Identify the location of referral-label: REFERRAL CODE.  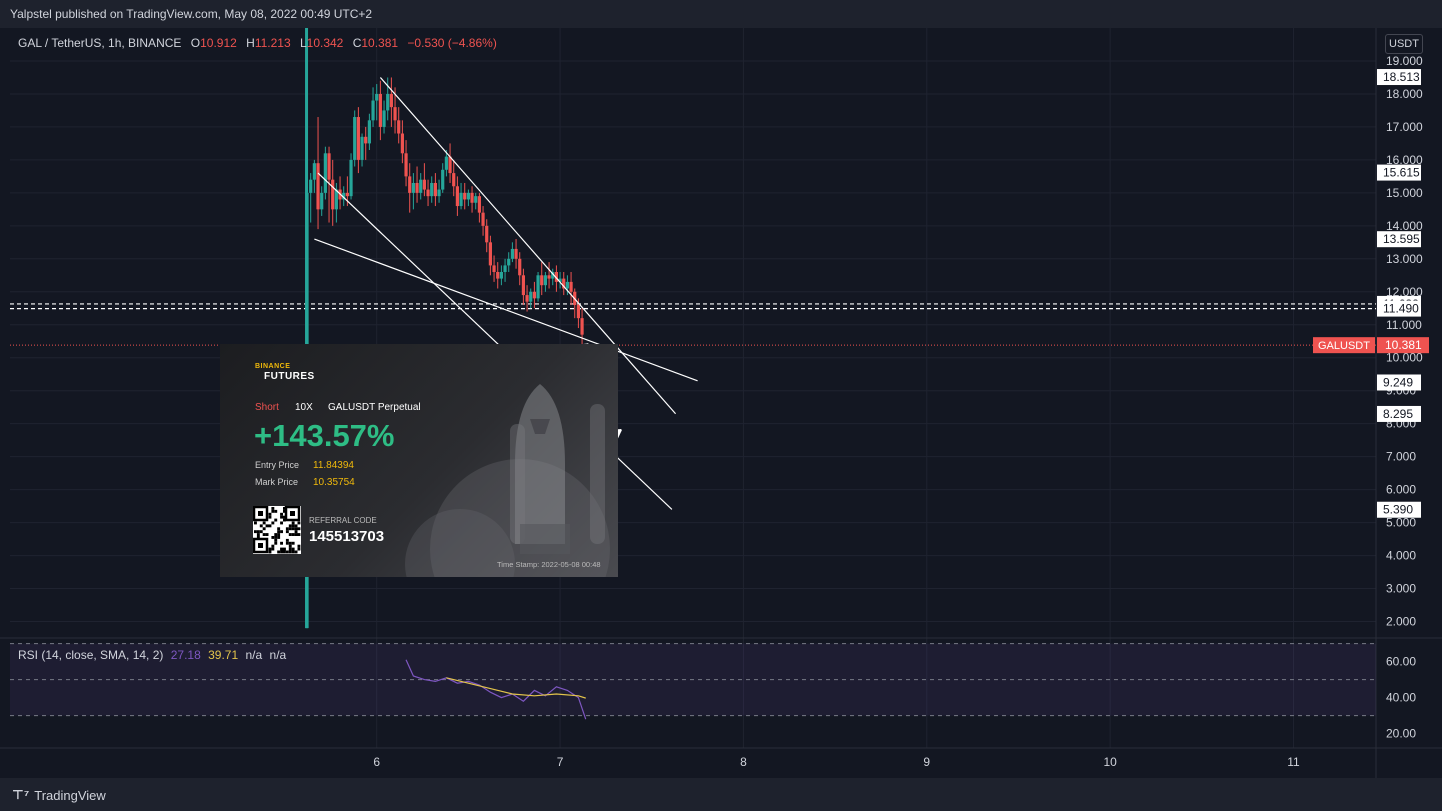
(343, 520).